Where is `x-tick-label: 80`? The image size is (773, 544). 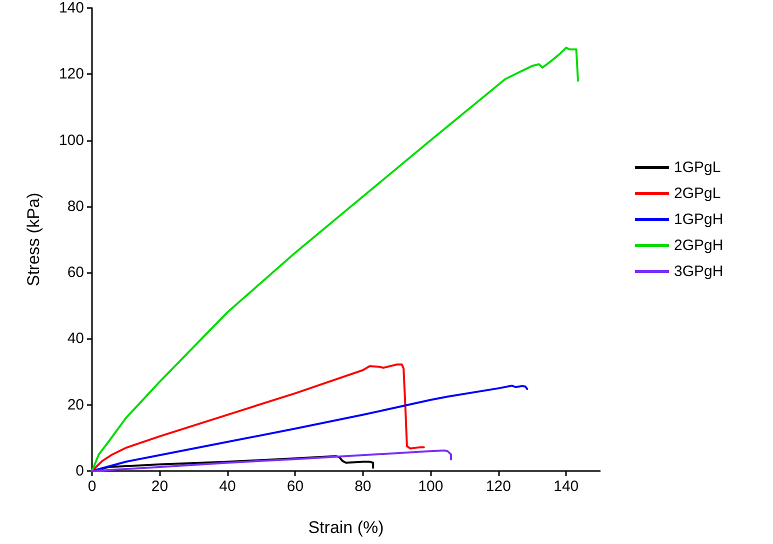
x-tick-label: 80 is located at coordinates (363, 486).